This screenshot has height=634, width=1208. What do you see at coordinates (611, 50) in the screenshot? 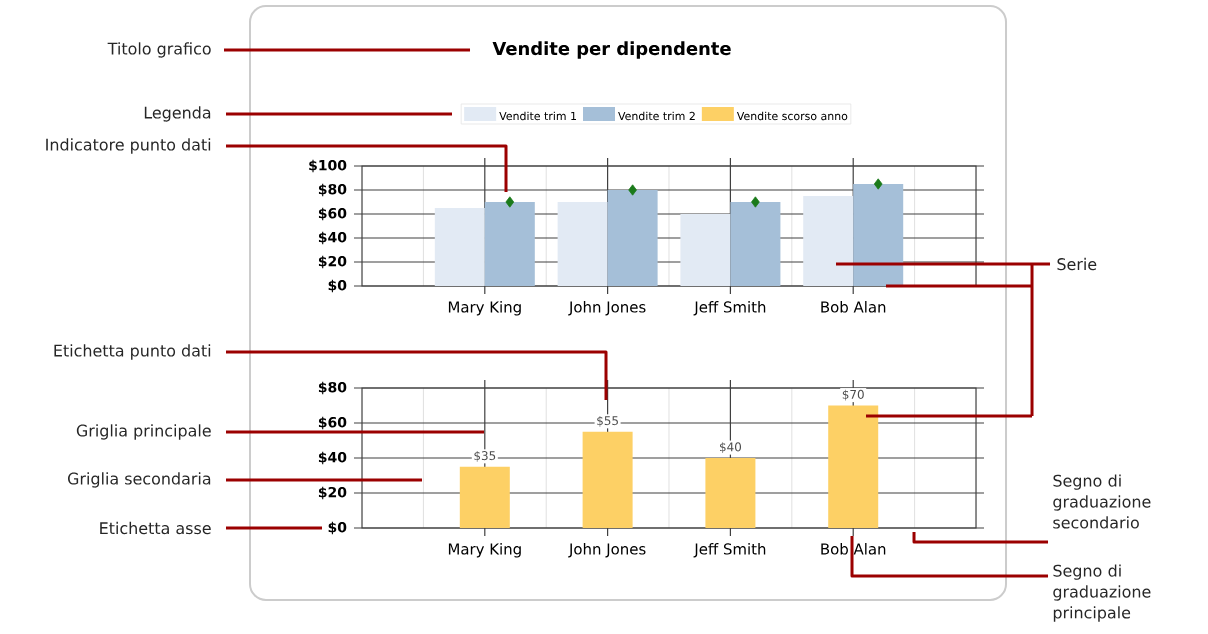
I see `chart-title: Vendite per dipendente` at bounding box center [611, 50].